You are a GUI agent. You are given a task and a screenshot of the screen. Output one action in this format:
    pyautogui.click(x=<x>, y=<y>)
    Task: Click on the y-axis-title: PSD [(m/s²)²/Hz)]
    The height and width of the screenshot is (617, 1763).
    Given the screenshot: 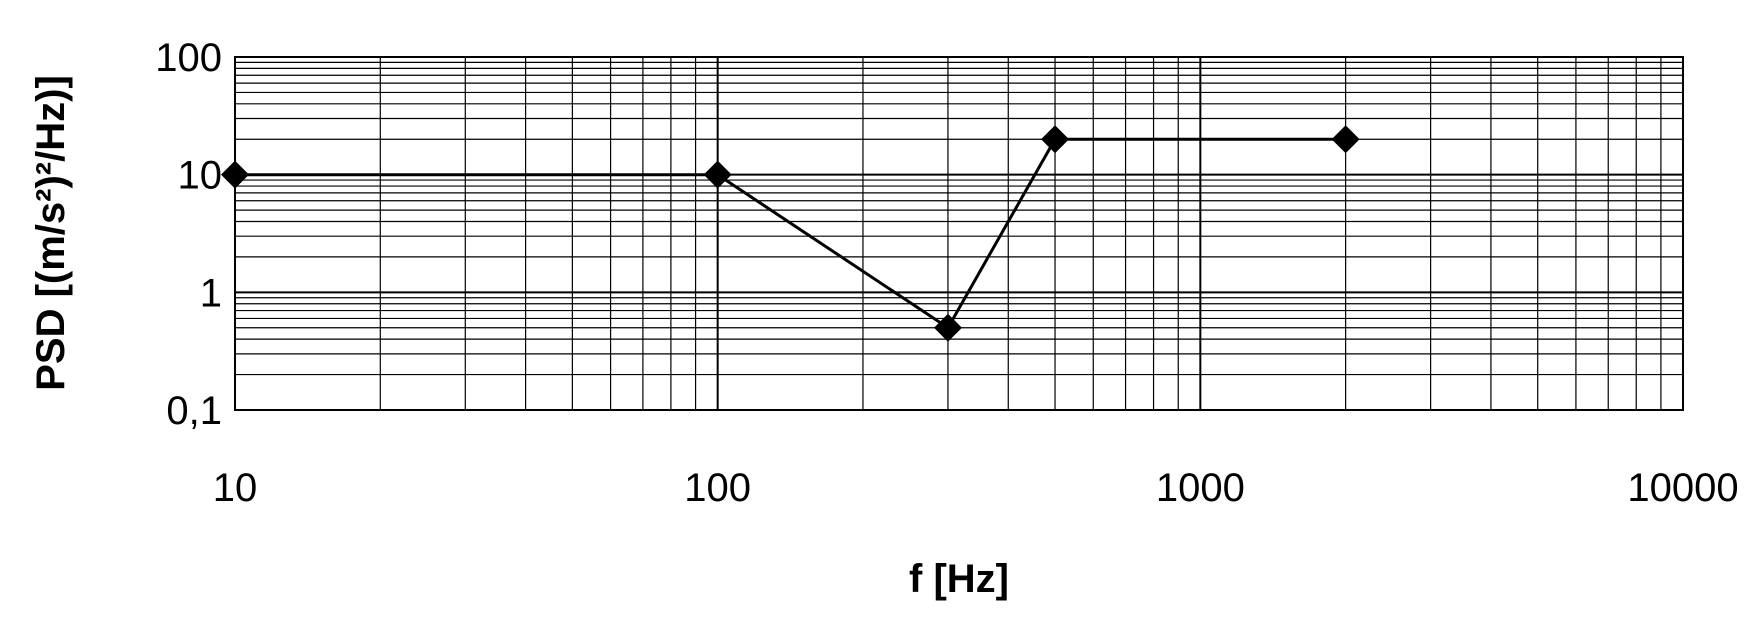 What is the action you would take?
    pyautogui.click(x=51, y=233)
    